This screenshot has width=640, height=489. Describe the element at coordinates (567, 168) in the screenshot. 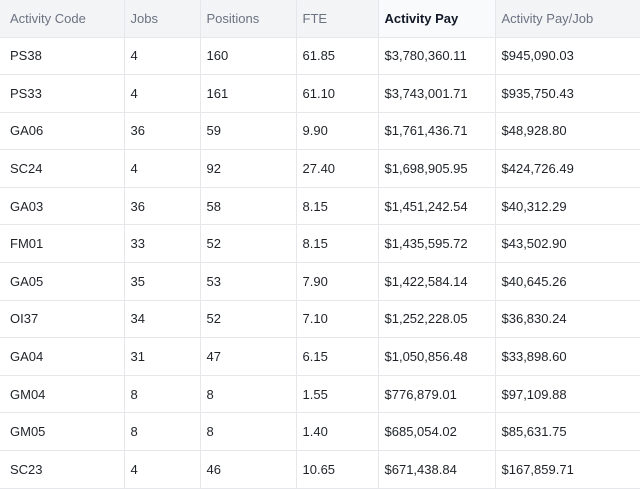

I see `cell-activity-pay-per-job: $424,726.49` at that location.